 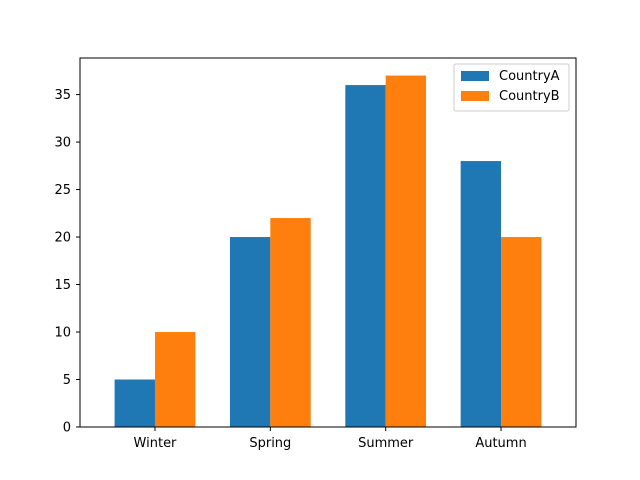 What do you see at coordinates (62, 238) in the screenshot?
I see `y-tick-label-20: 20` at bounding box center [62, 238].